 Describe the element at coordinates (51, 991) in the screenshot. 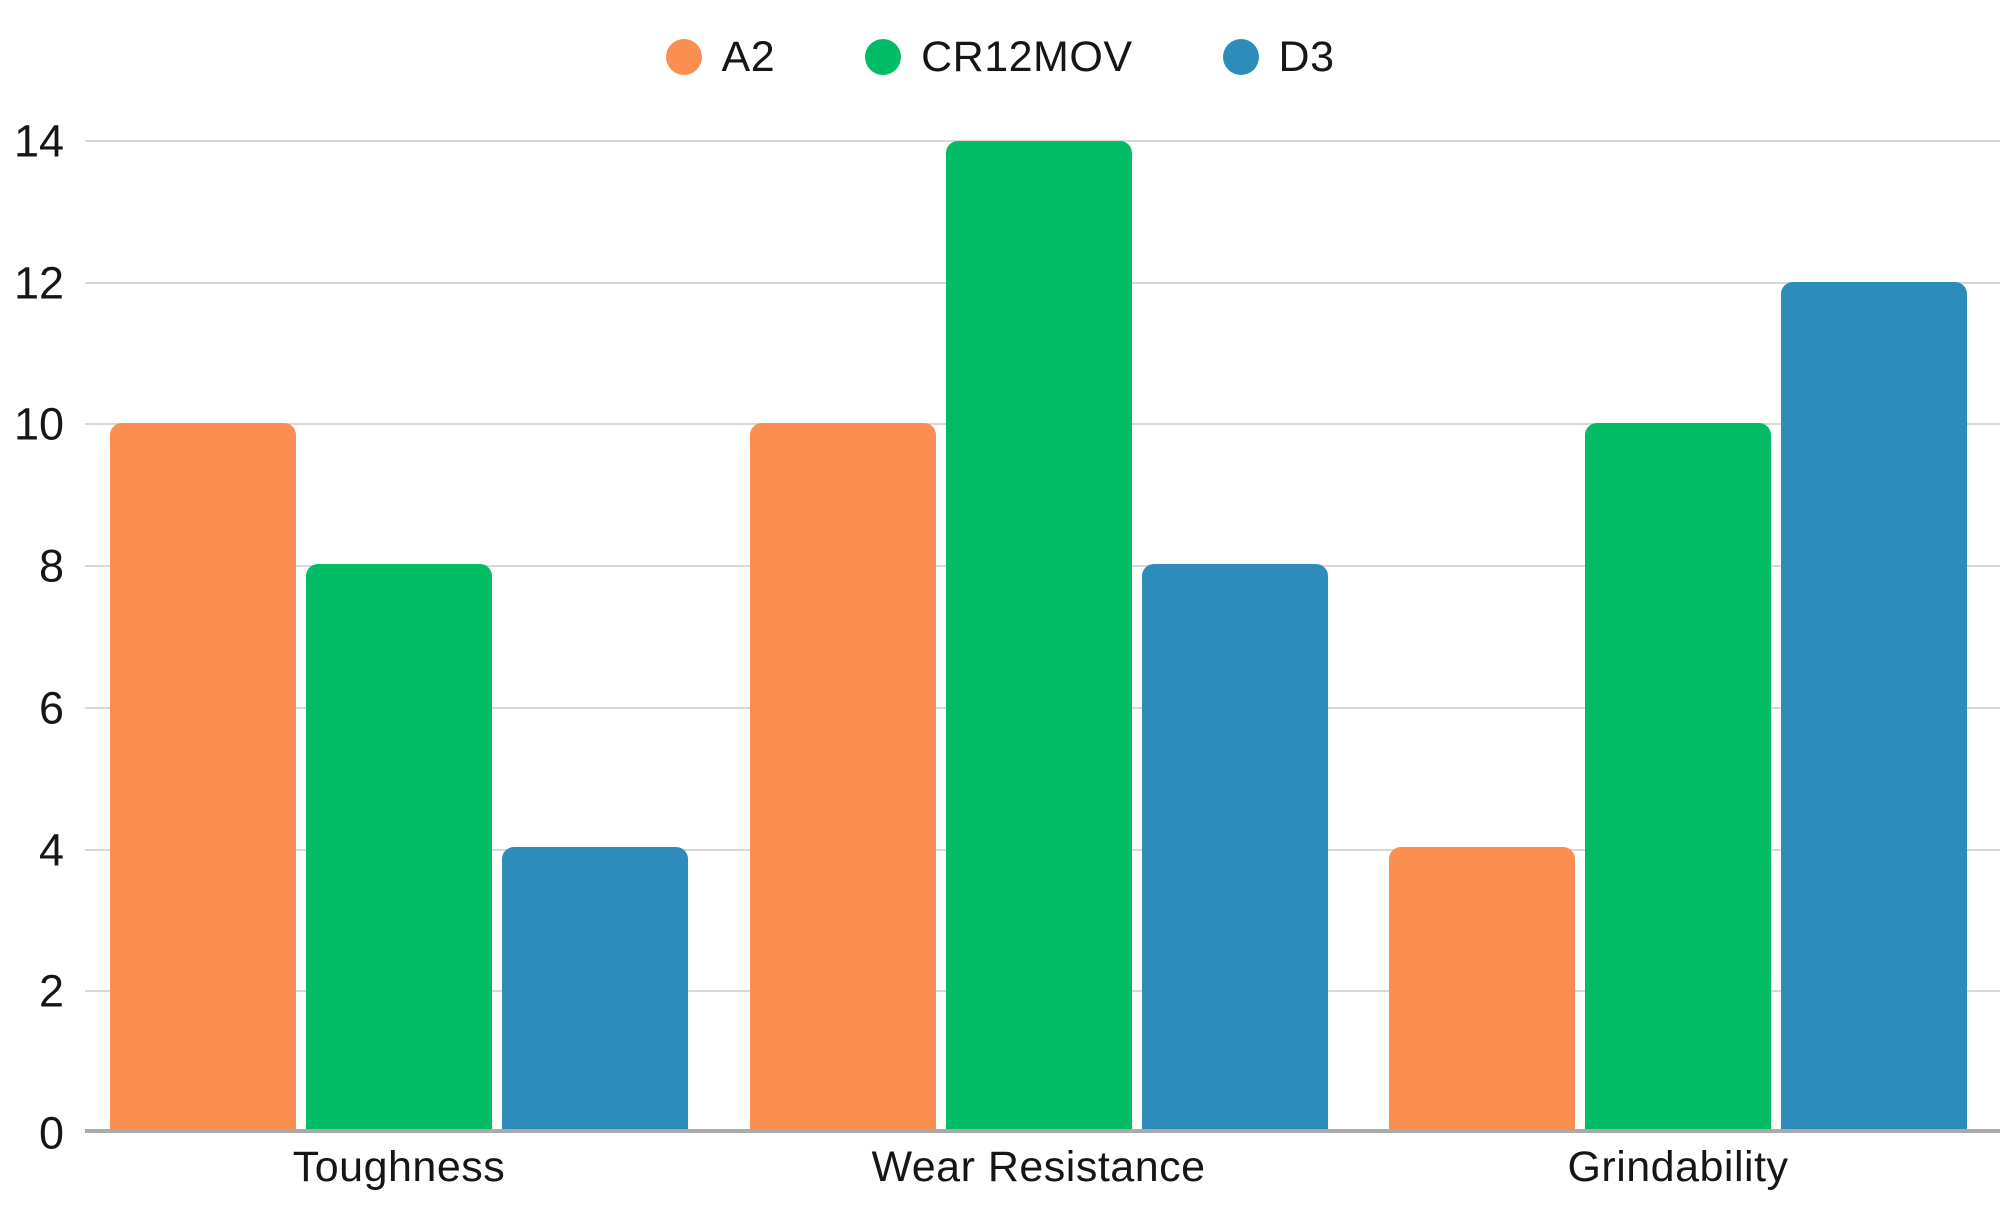

I see `y-tick-label-2: 2` at that location.